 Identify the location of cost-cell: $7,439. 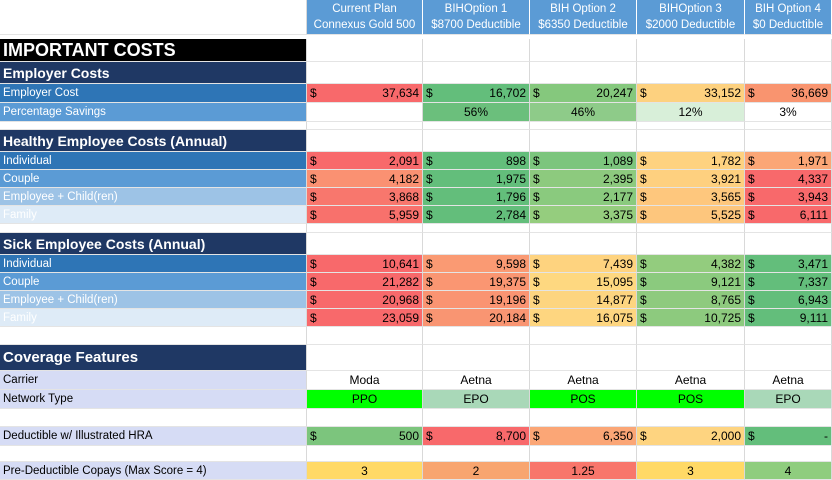
(583, 264).